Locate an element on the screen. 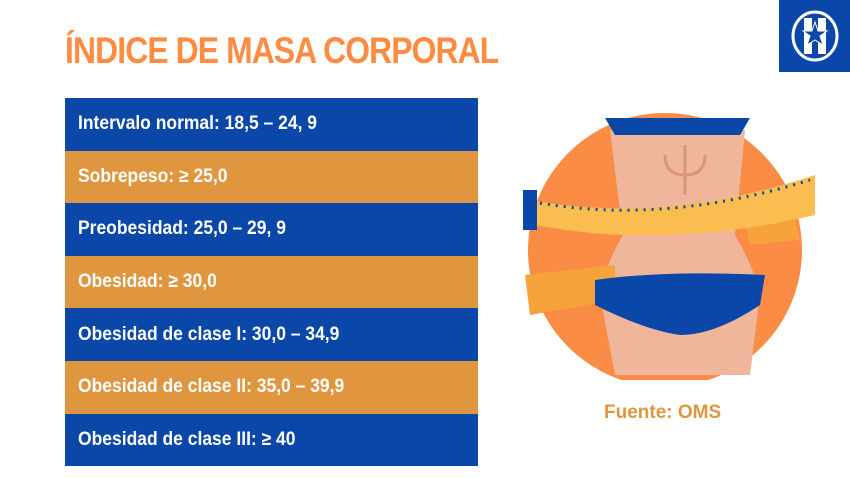 The width and height of the screenshot is (850, 478). bmi-row: Obesidad de clase I: 30,0 – 34,9 is located at coordinates (271, 334).